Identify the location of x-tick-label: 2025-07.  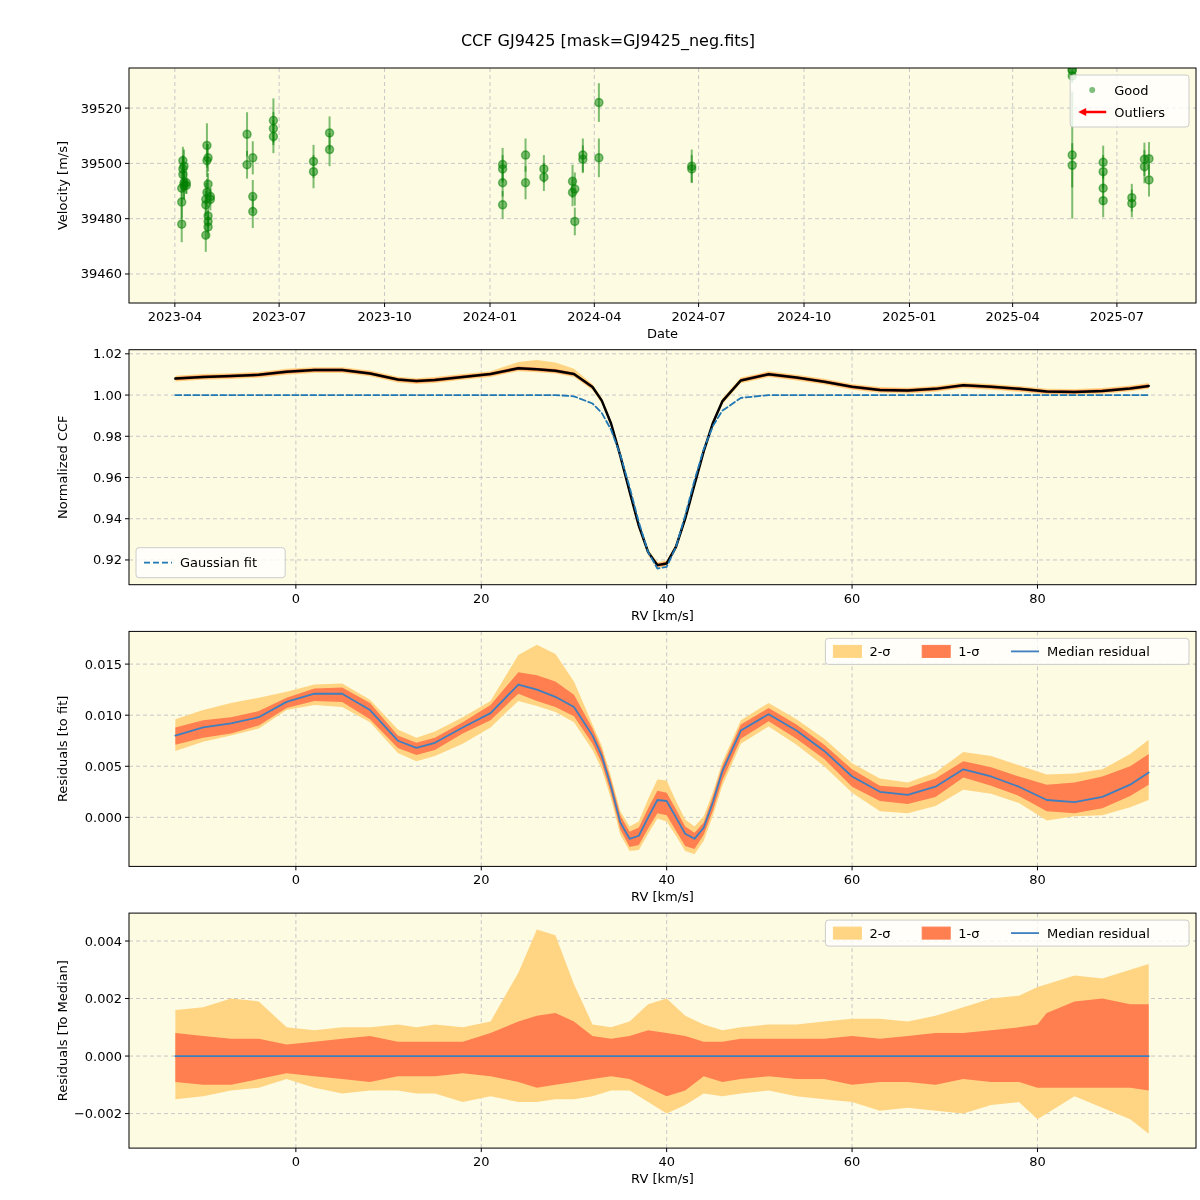
(1117, 316).